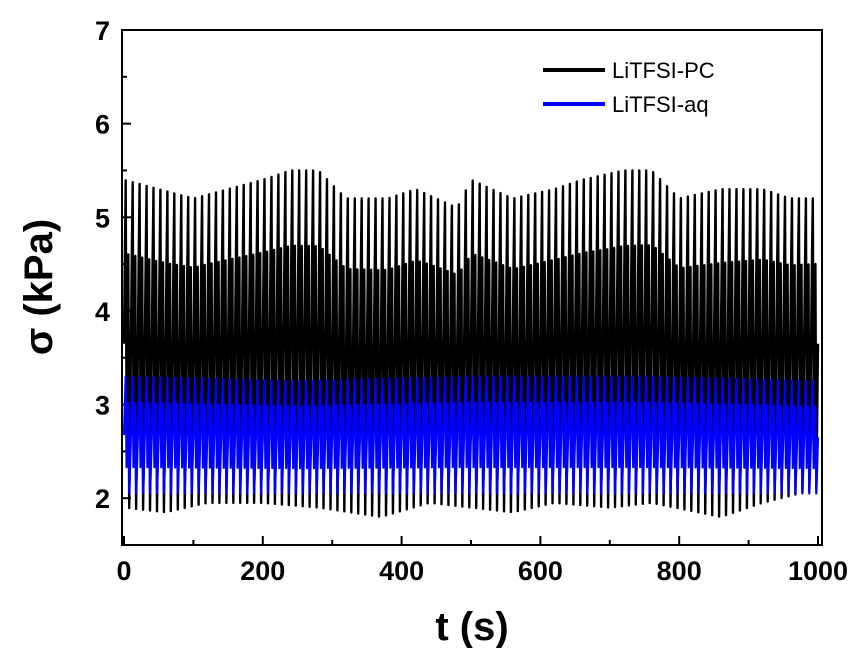 The height and width of the screenshot is (648, 858). What do you see at coordinates (102, 218) in the screenshot?
I see `y-tick-label: 5` at bounding box center [102, 218].